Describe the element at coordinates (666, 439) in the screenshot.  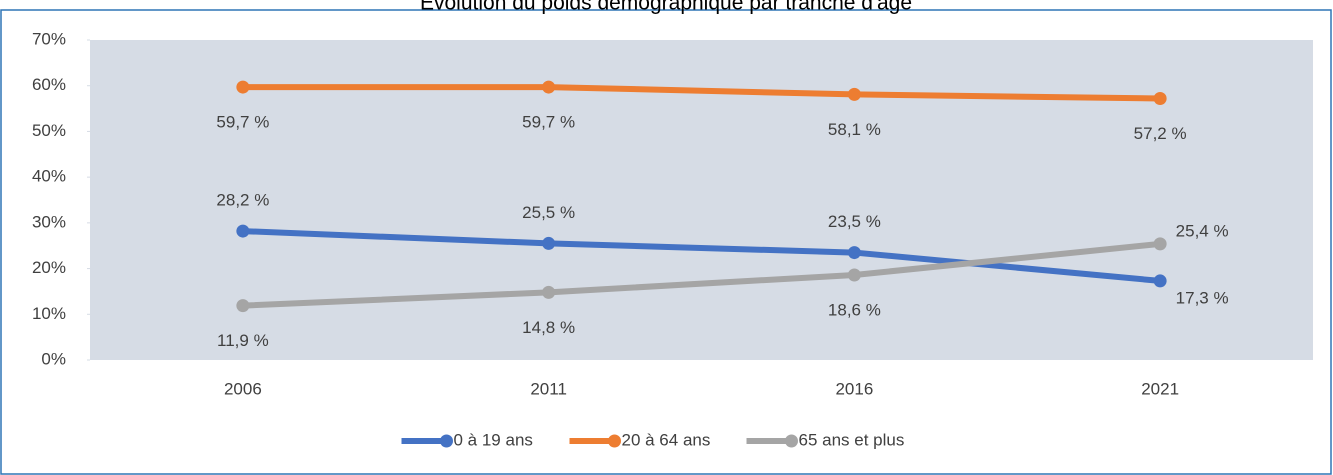
I see `legend-label: 20 à 64 ans` at that location.